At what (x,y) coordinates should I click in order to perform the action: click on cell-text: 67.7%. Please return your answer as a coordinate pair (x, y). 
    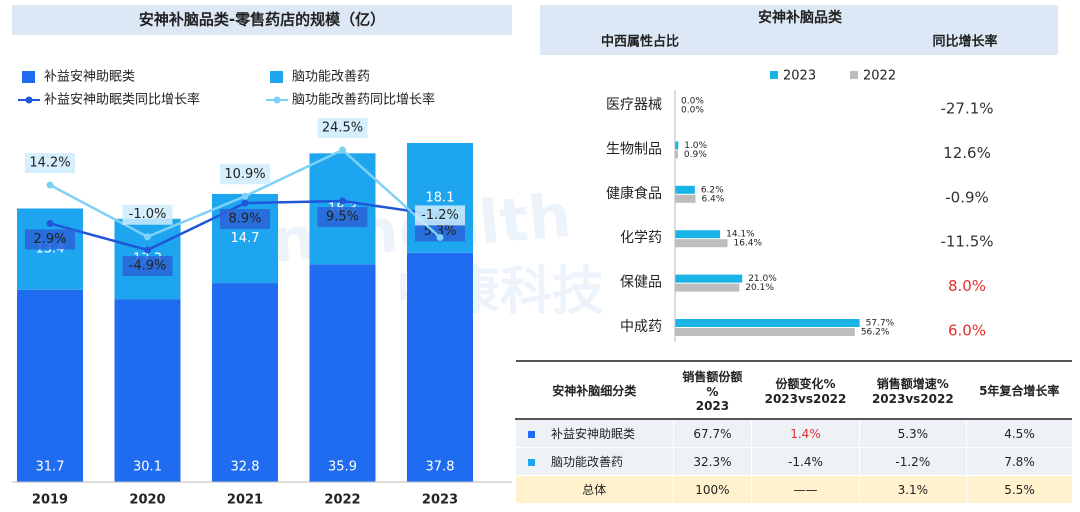
    Looking at the image, I should click on (712, 433).